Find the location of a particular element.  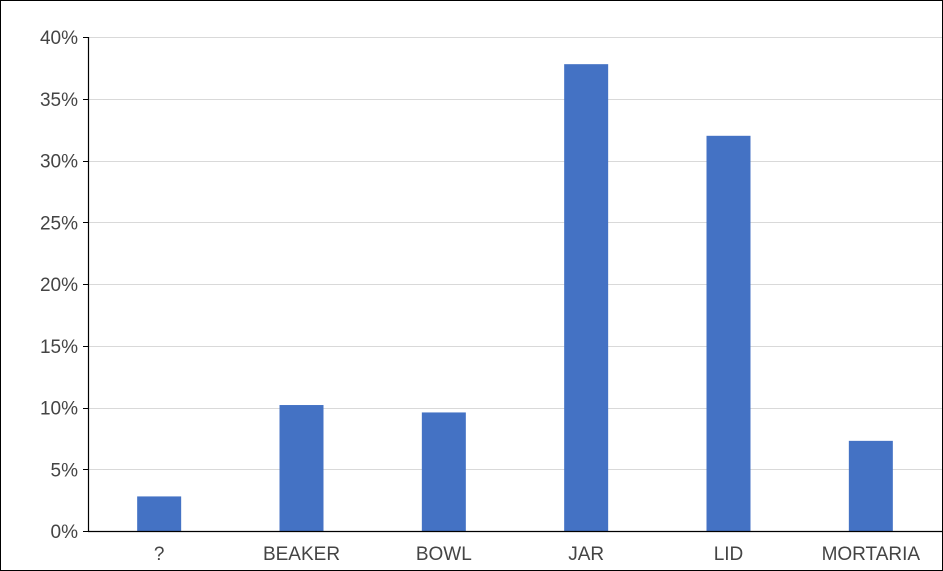

y-tick-label-2: 10% is located at coordinates (59, 409).